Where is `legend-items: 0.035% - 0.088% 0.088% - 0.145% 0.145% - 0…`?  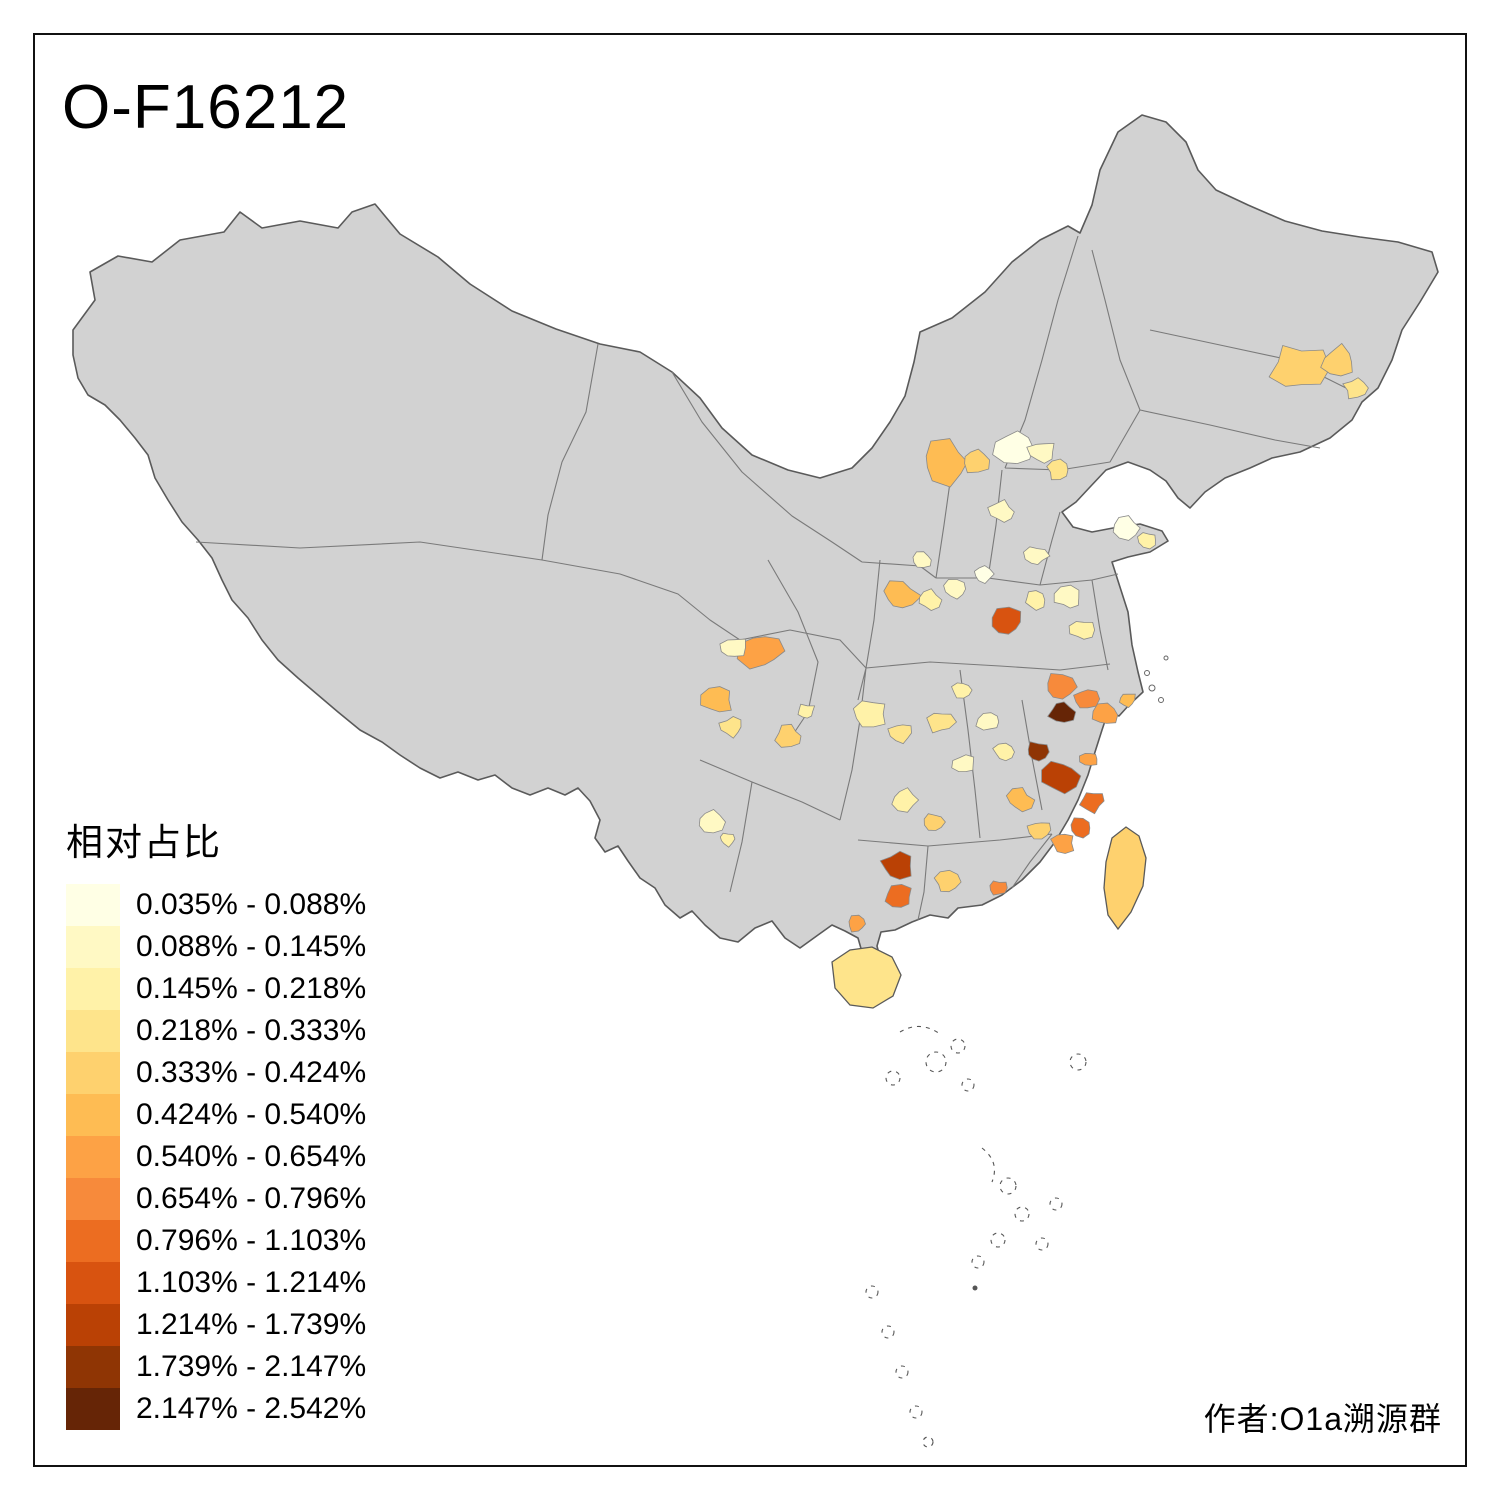 legend-items: 0.035% - 0.088% 0.088% - 0.145% 0.145% - 0… is located at coordinates (216, 1157).